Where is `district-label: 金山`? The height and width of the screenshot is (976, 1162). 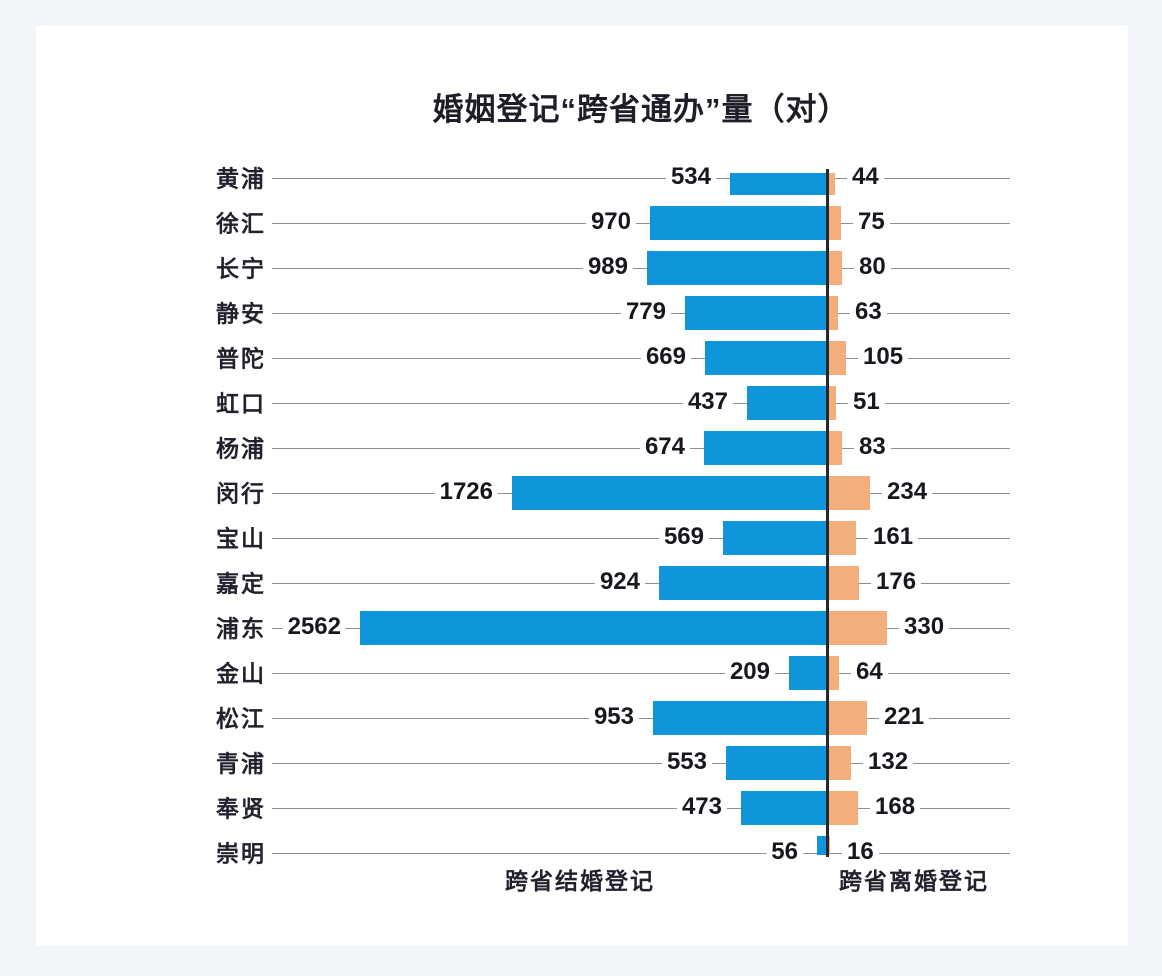 district-label: 金山 is located at coordinates (241, 673).